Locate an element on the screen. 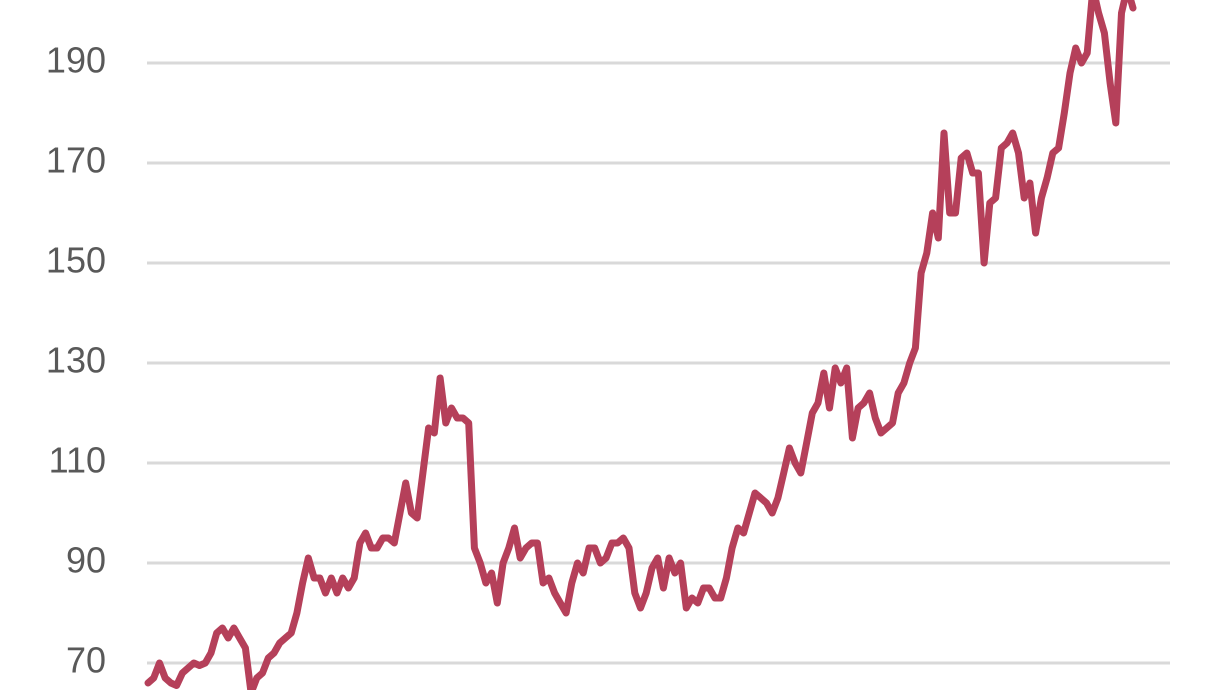 This screenshot has height=690, width=1226. y-tick-label: 130 is located at coordinates (76, 360).